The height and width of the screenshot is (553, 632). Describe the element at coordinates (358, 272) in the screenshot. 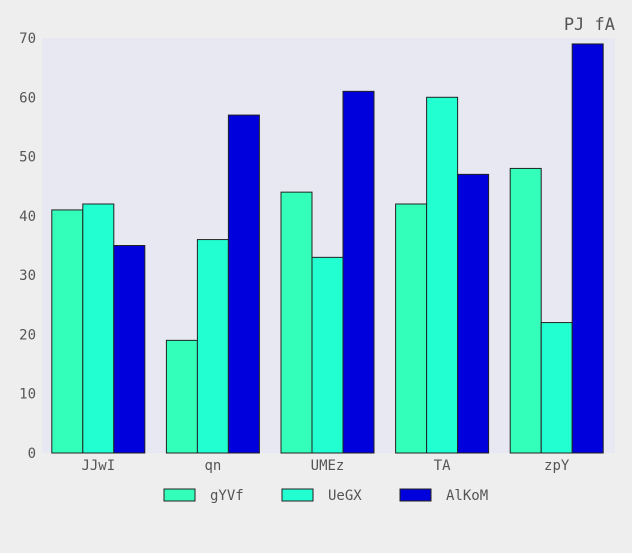

I see `bar-AlKoM-UMEz` at that location.